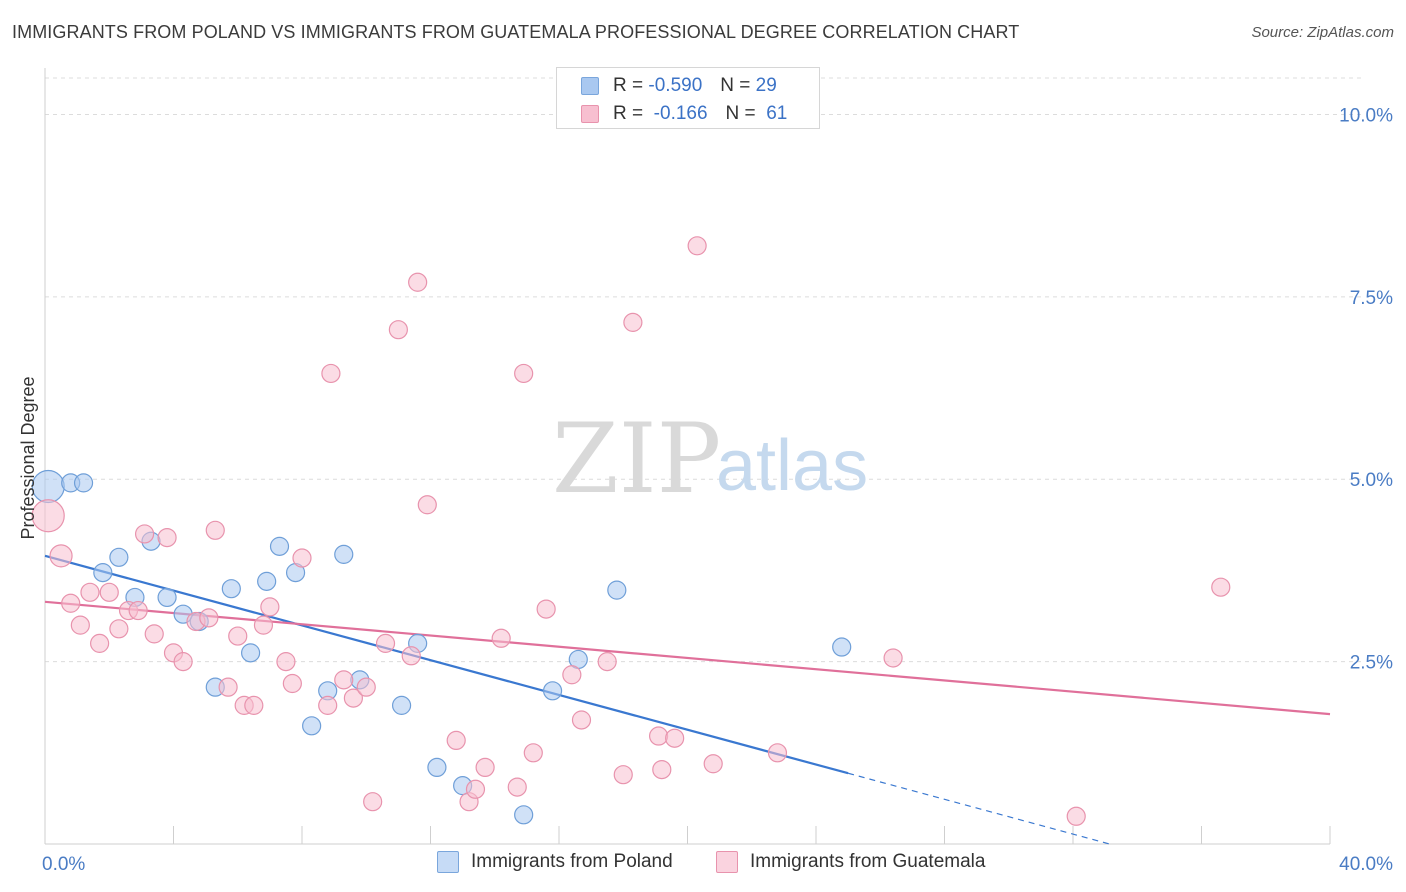 This screenshot has width=1406, height=892. I want to click on legend-label-guatemala: Immigrants from Guatemala, so click(868, 861).